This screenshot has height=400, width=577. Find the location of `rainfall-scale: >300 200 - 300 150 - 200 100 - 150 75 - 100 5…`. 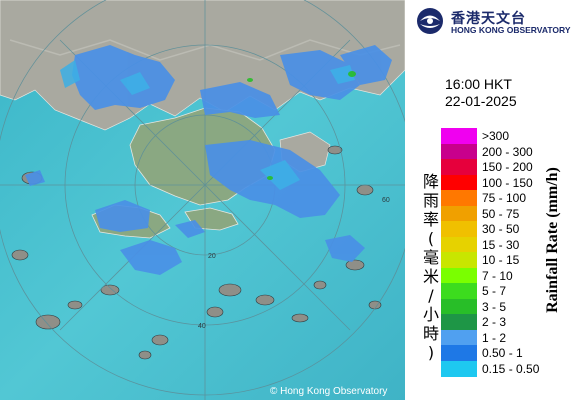

rainfall-scale: >300 200 - 300 150 - 200 100 - 150 75 - 100 5… is located at coordinates (496, 253).